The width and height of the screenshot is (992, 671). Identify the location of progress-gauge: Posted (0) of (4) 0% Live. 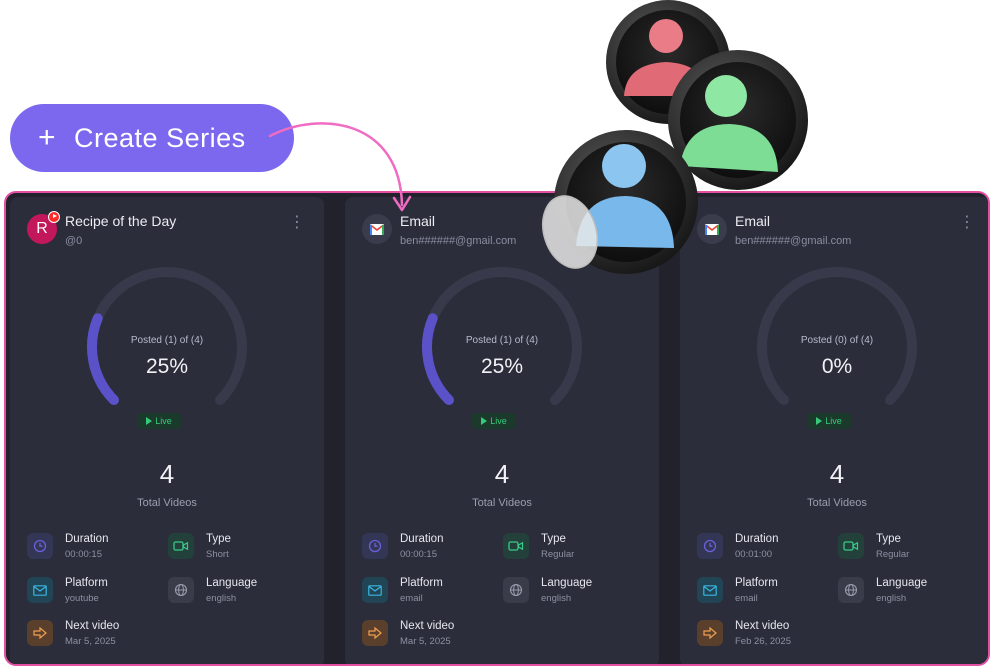
(837, 348).